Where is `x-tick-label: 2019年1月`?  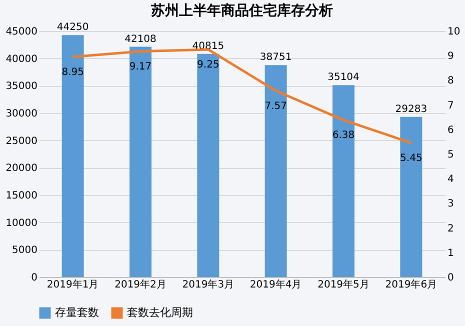 x-tick-label: 2019年1月 is located at coordinates (72, 284).